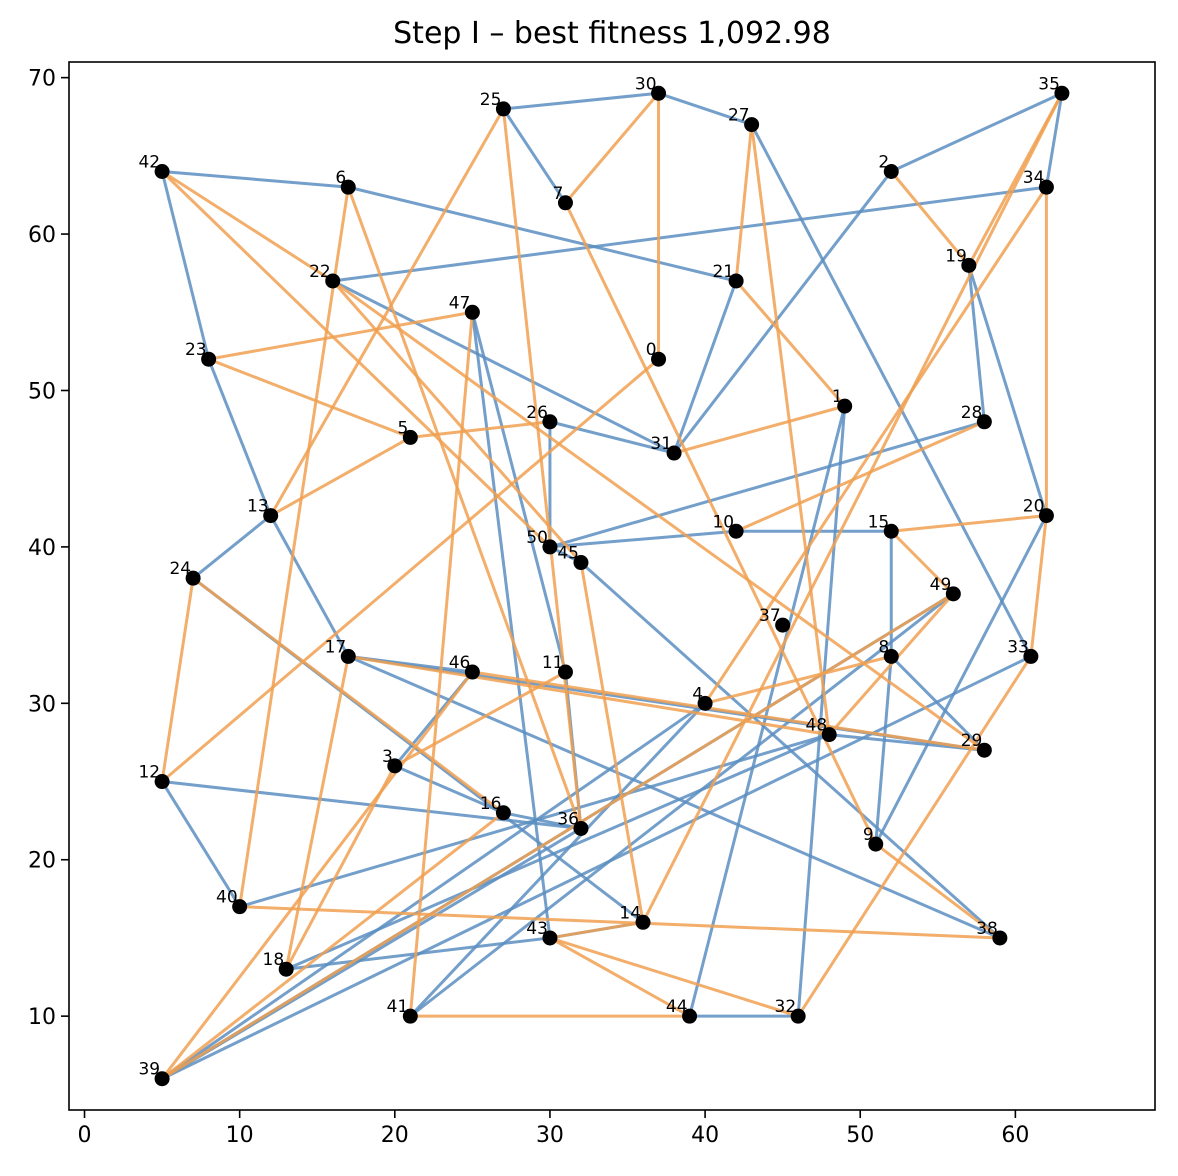 This screenshot has width=1178, height=1176. What do you see at coordinates (860, 1135) in the screenshot?
I see `x-tick-label-50: 50` at bounding box center [860, 1135].